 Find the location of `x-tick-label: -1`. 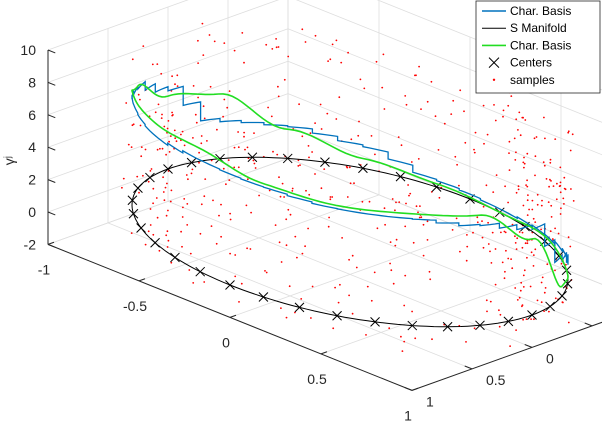

x-tick-label: -1 is located at coordinates (44, 269).